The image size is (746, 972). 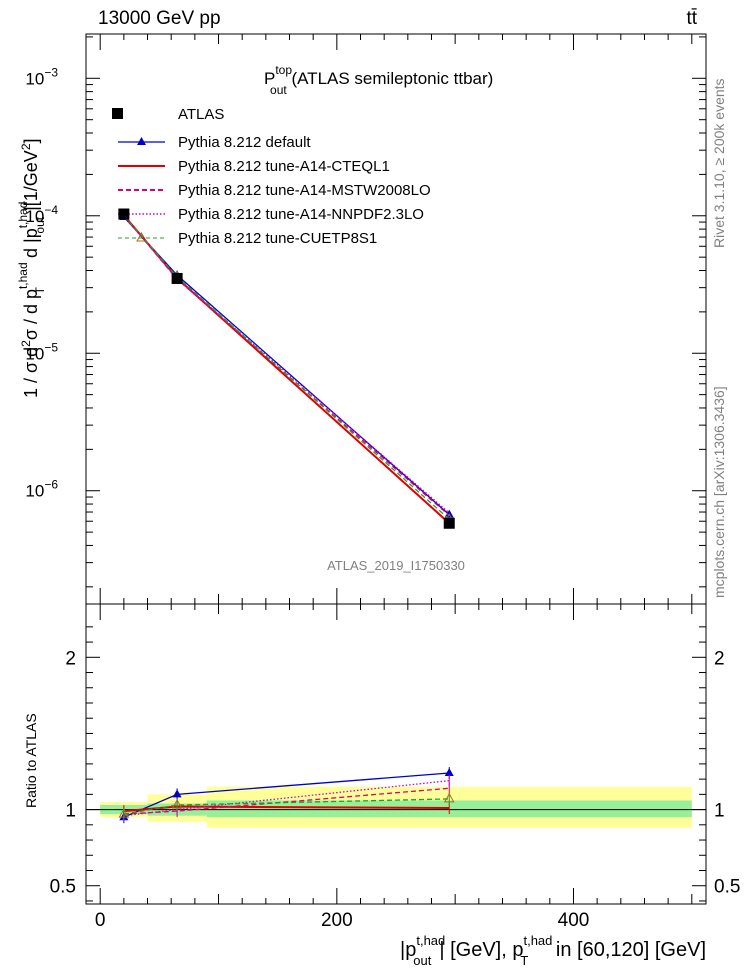 I want to click on legend-label-cuetp8s1: Pythia 8.212 tune-CUETP8S1, so click(x=277, y=238).